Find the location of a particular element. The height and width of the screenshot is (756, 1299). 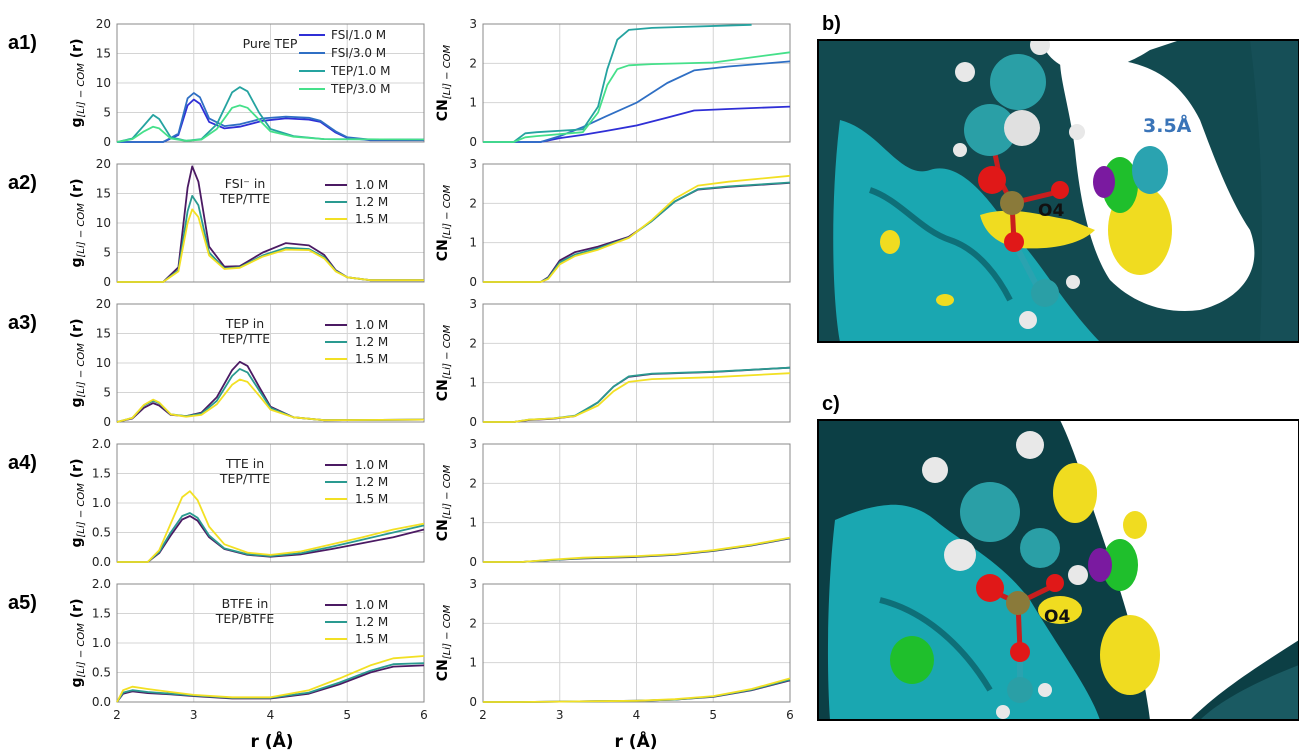

y-tick-label: 2.0 is located at coordinates (101, 584).